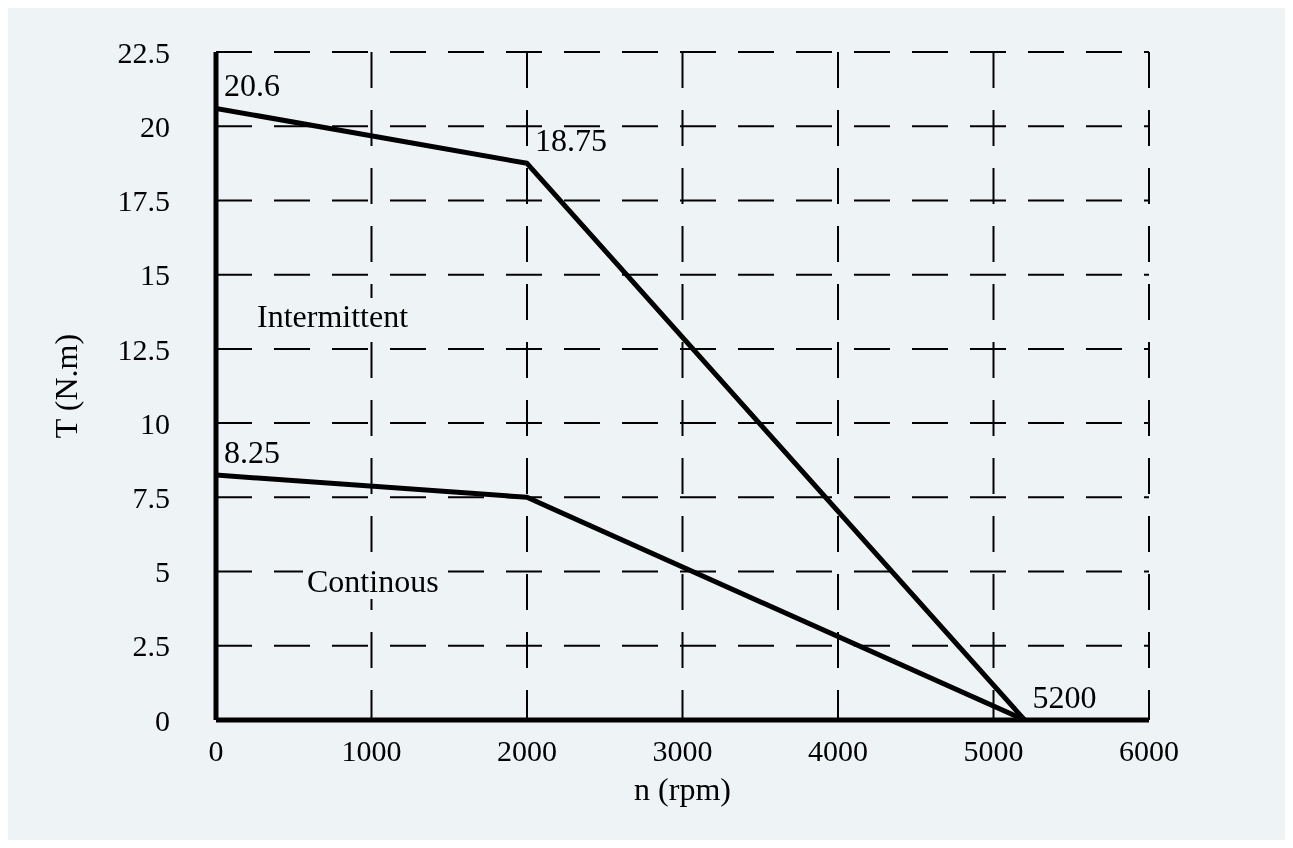 The image size is (1293, 848). Describe the element at coordinates (571, 140) in the screenshot. I see `annotation: 18.75` at that location.